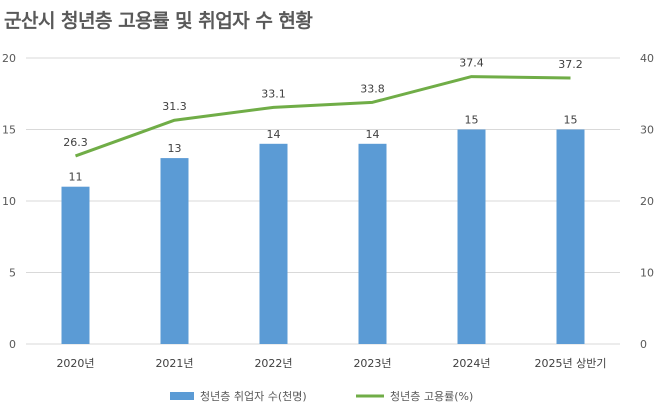  I want to click on y-left-tick-label: 5, so click(12, 273).